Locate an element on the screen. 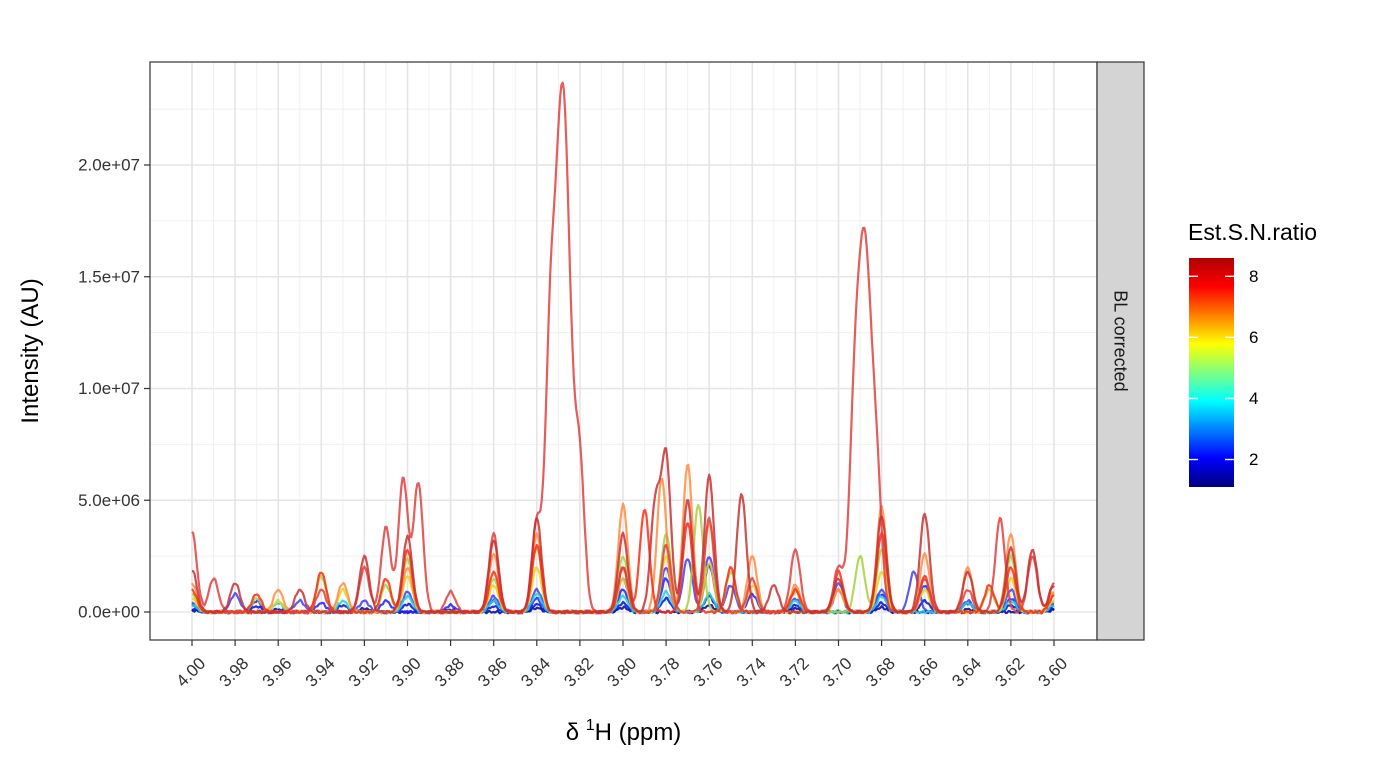 The width and height of the screenshot is (1382, 768). x-tick-label: 3.88 is located at coordinates (449, 672).